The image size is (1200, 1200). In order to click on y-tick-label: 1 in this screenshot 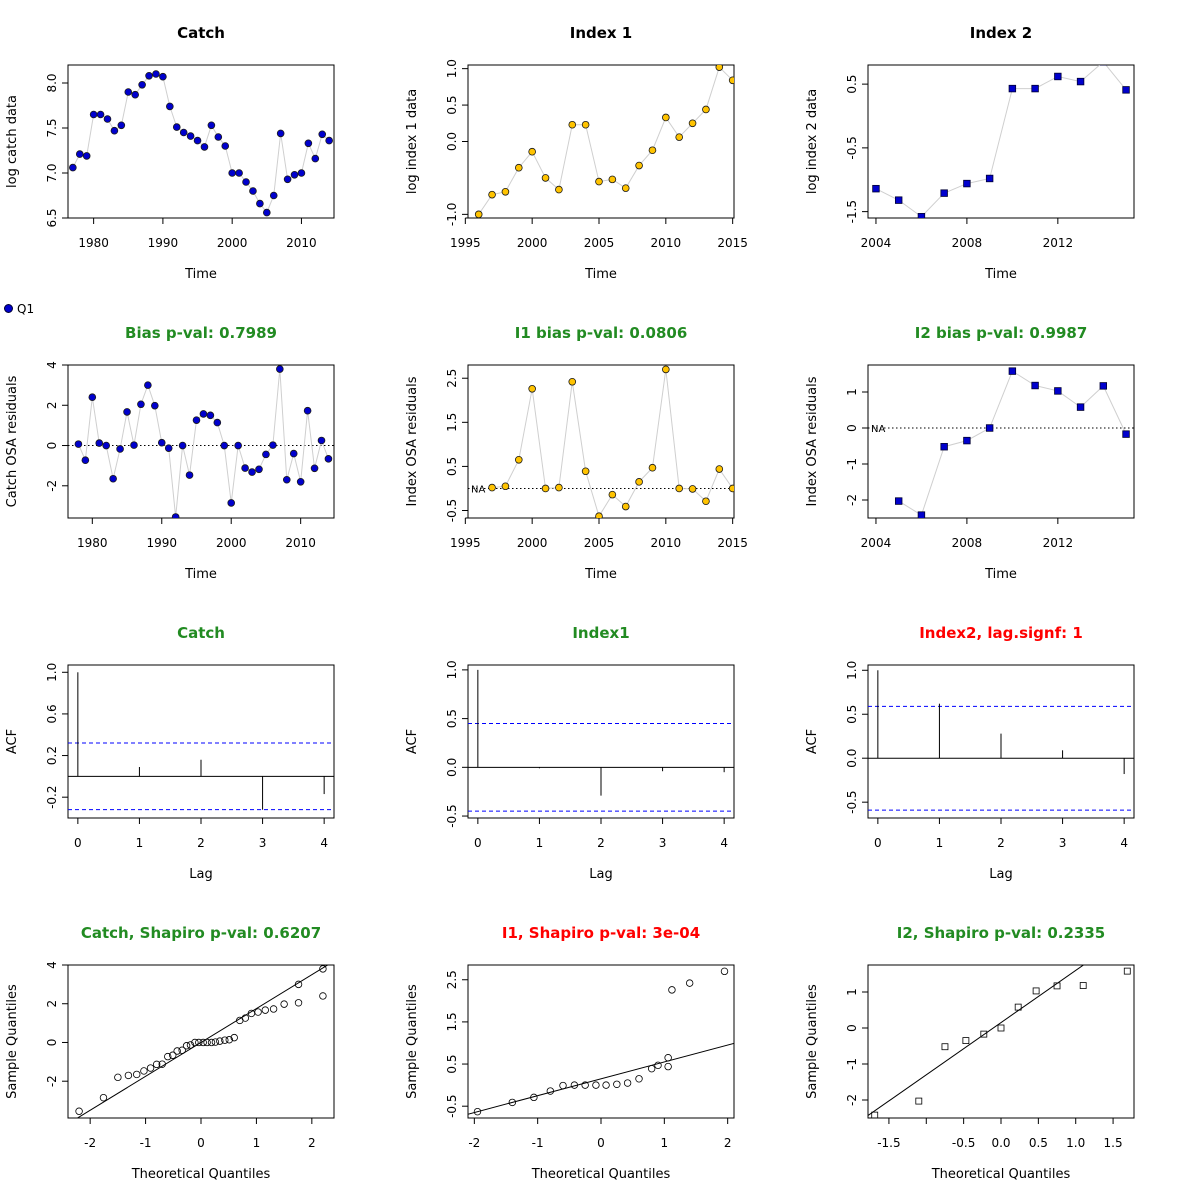, I will do `click(852, 392)`.